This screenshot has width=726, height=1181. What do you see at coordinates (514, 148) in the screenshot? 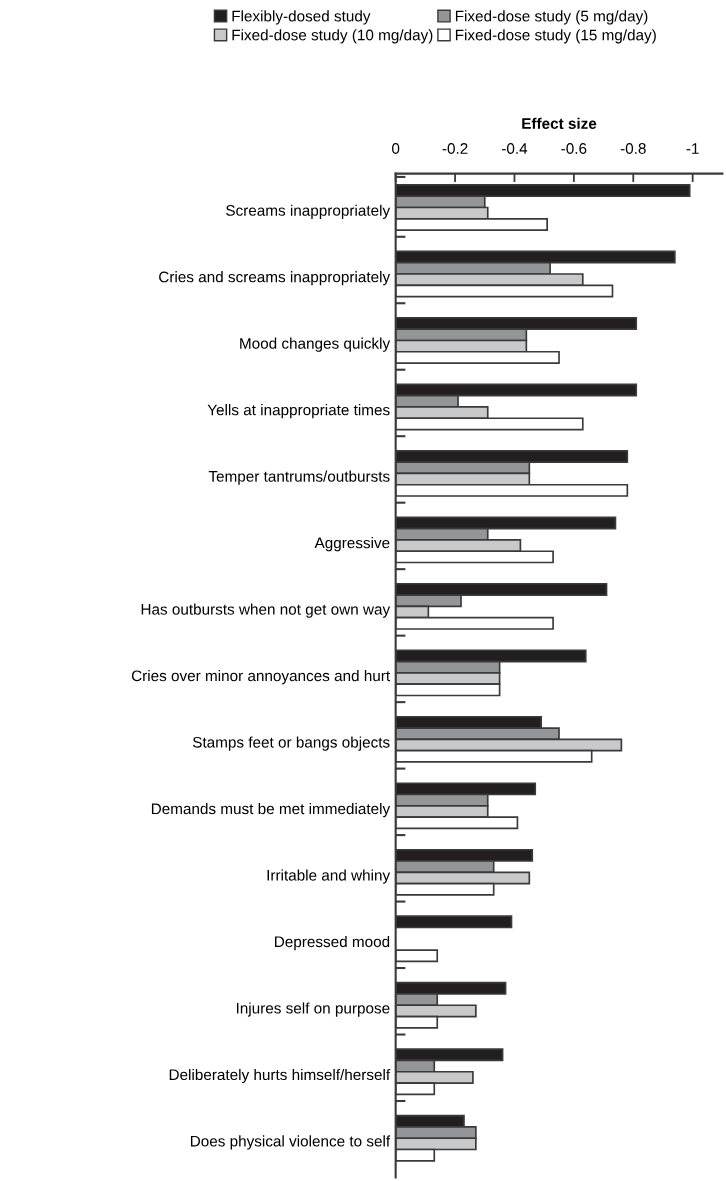
I see `x-tick-label: -0.4` at bounding box center [514, 148].